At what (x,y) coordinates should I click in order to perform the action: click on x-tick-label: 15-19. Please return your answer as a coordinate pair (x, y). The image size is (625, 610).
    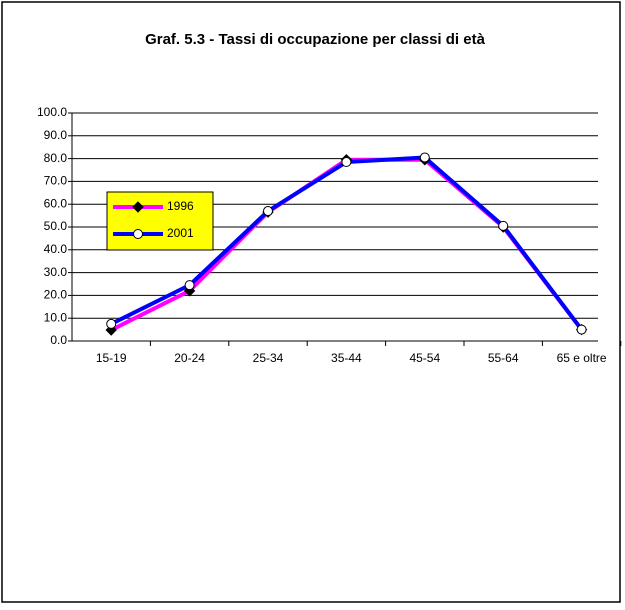
    Looking at the image, I should click on (111, 358).